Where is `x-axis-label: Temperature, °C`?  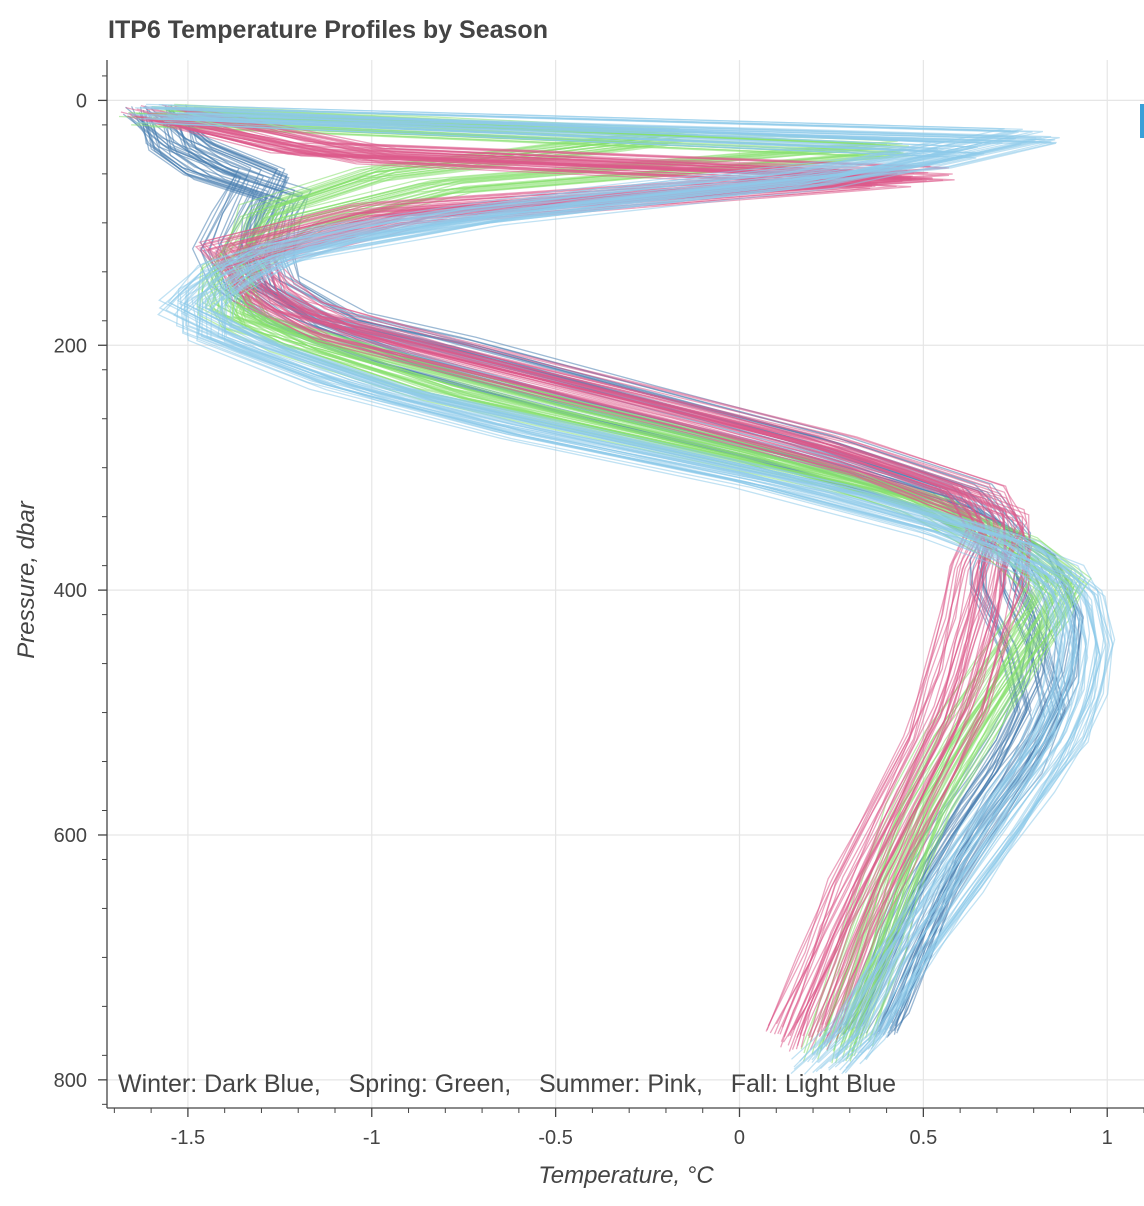
x-axis-label: Temperature, °C is located at coordinates (626, 1175).